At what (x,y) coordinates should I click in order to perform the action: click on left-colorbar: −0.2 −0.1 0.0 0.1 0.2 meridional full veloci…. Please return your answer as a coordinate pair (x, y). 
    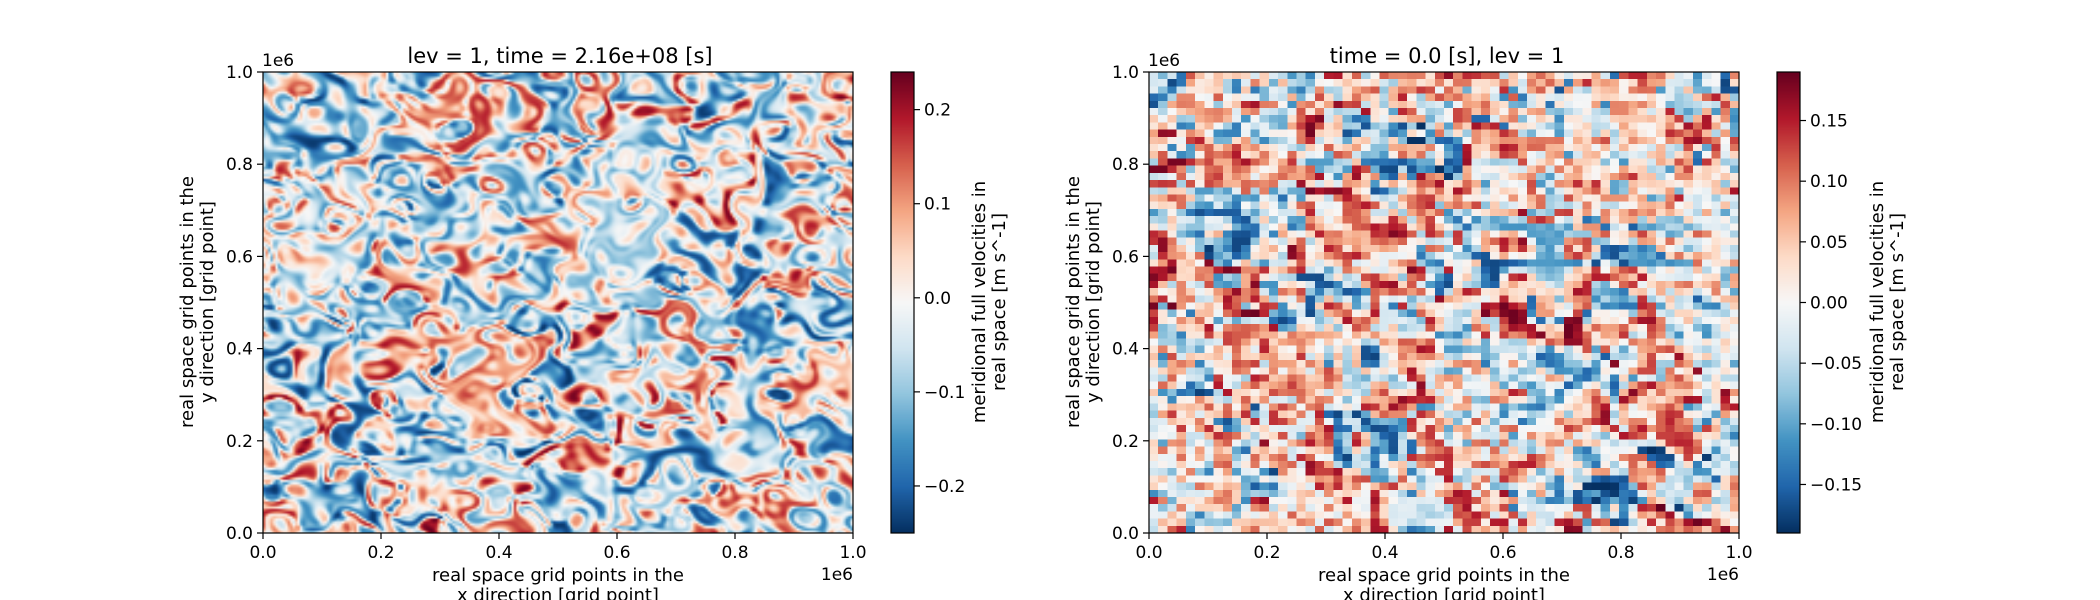
    Looking at the image, I should click on (950, 302).